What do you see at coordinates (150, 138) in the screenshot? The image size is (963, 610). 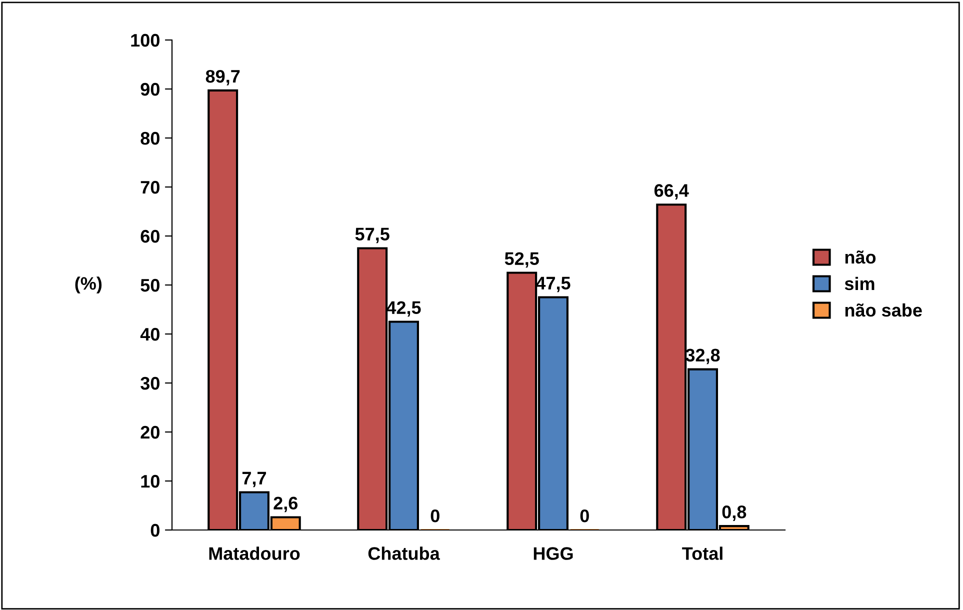 I see `y-tick-label: 80` at bounding box center [150, 138].